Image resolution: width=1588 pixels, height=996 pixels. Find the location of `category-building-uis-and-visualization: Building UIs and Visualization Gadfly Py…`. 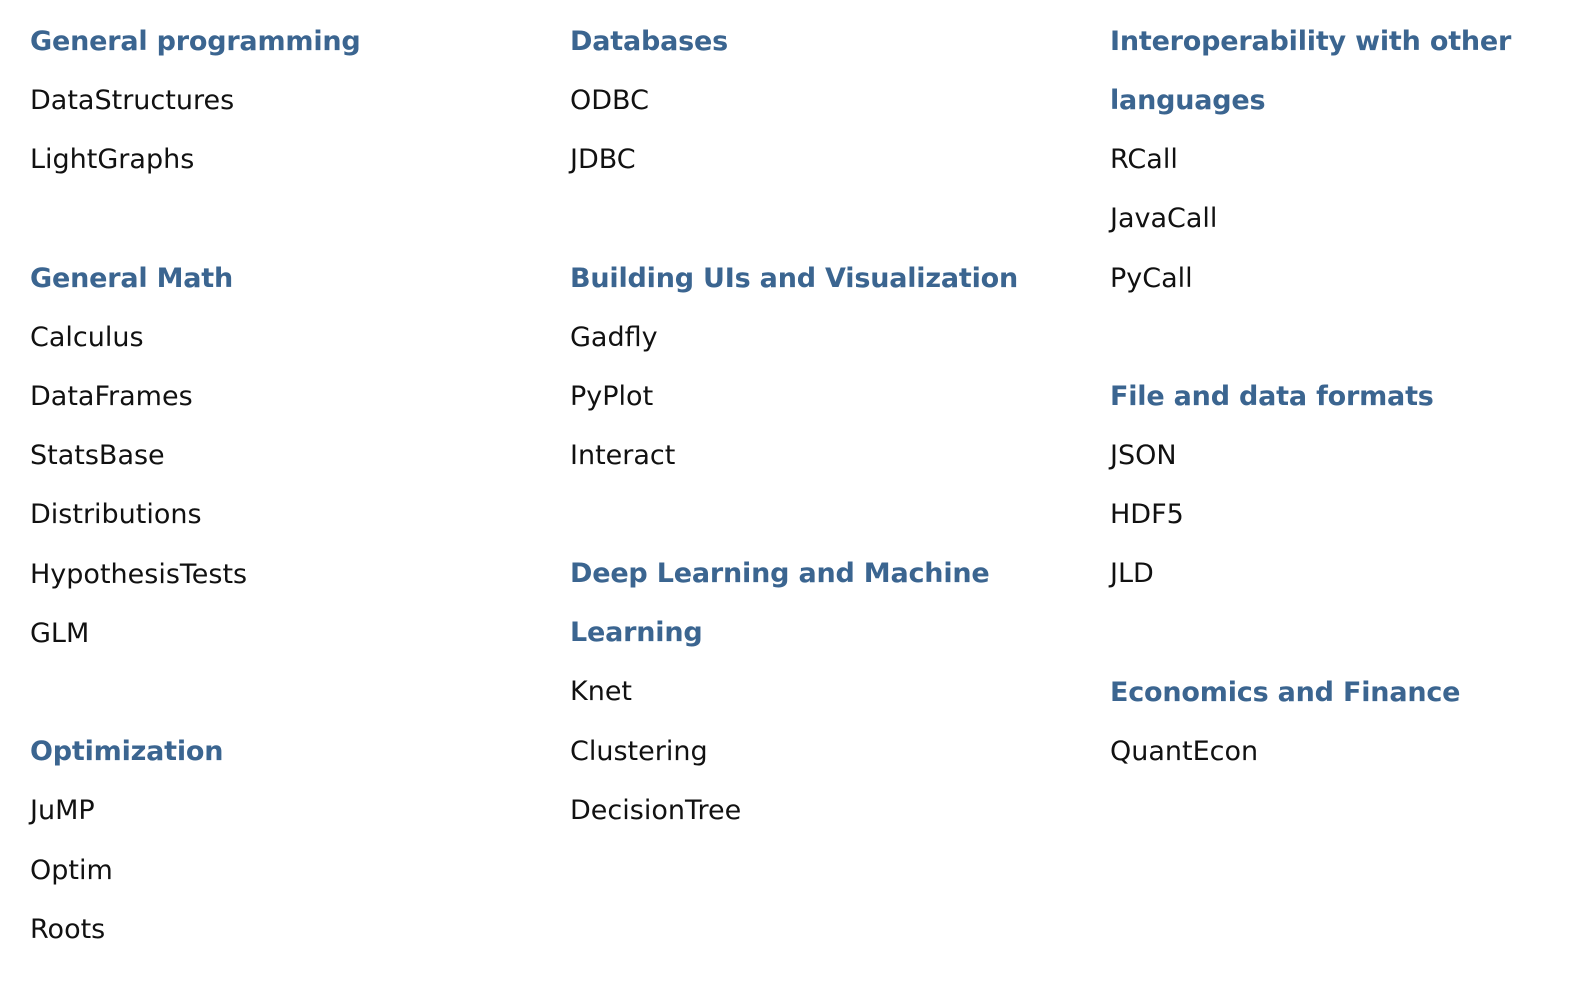

category-building-uis-and-visualization: Building UIs and Visualization Gadfly Py… is located at coordinates (800, 367).